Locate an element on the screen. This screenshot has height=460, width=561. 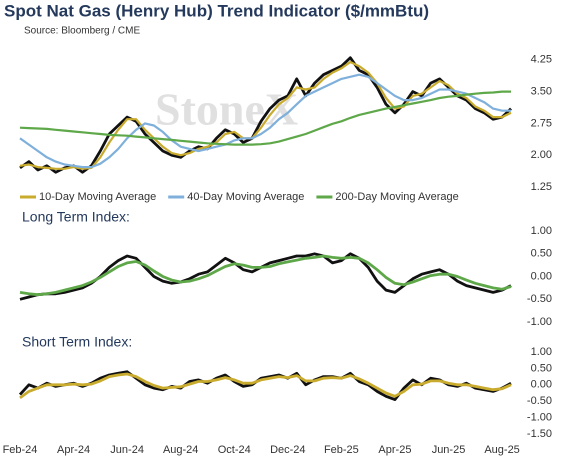
x-tick-label: Oct-24 is located at coordinates (234, 450).